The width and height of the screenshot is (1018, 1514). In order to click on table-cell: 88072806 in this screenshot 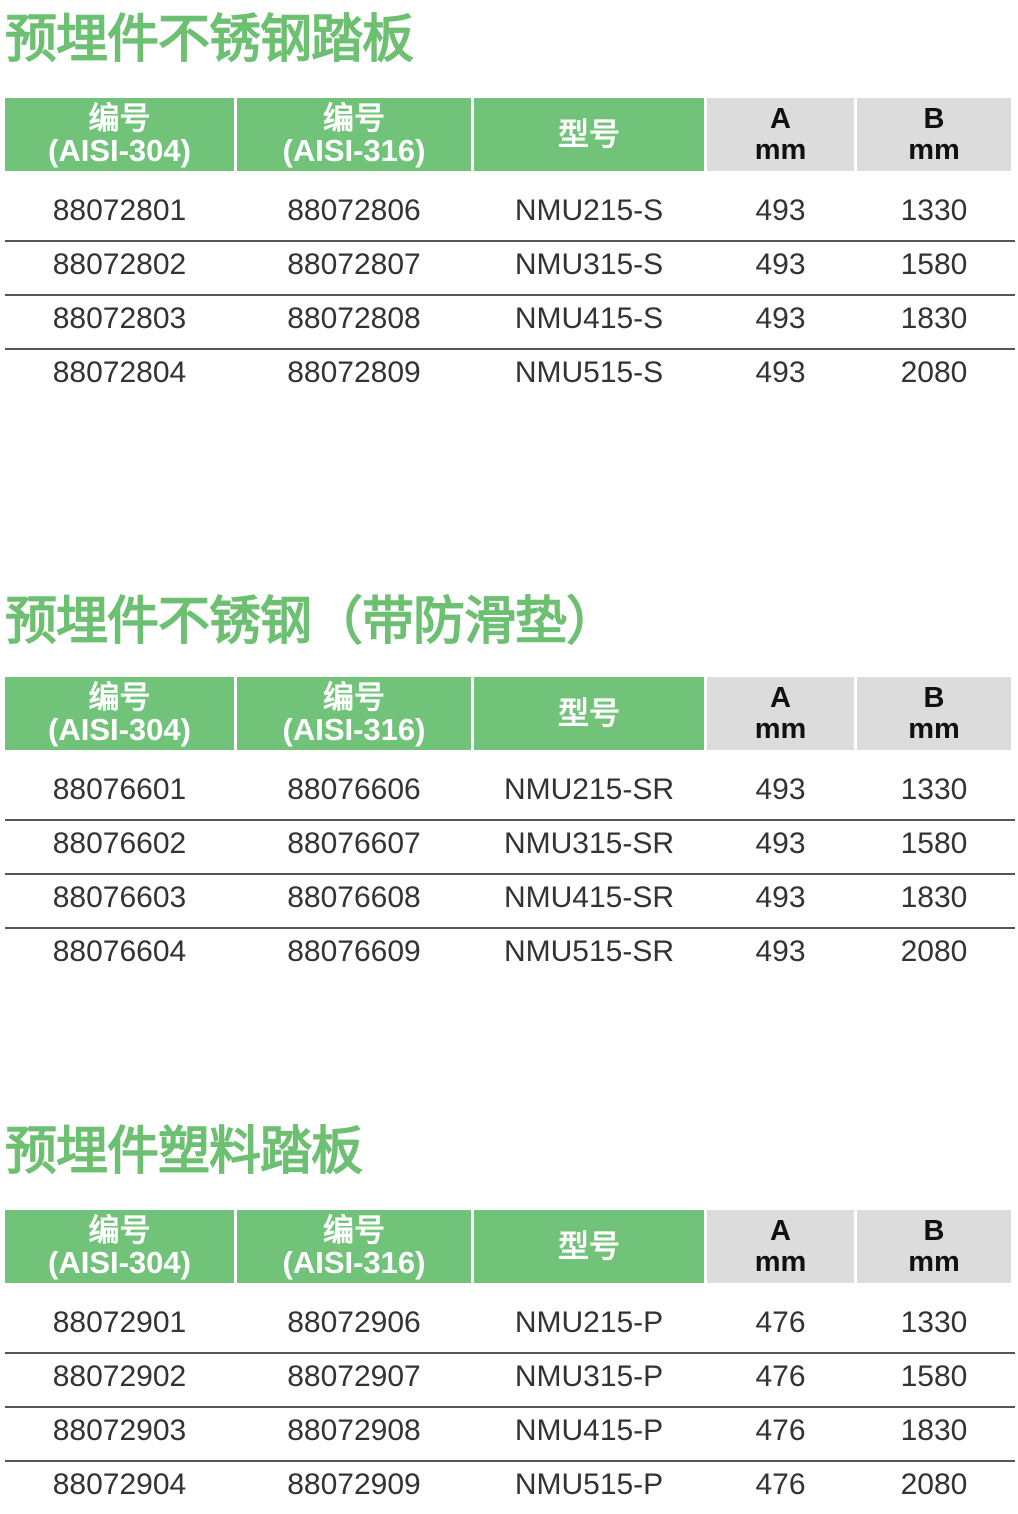, I will do `click(354, 210)`.